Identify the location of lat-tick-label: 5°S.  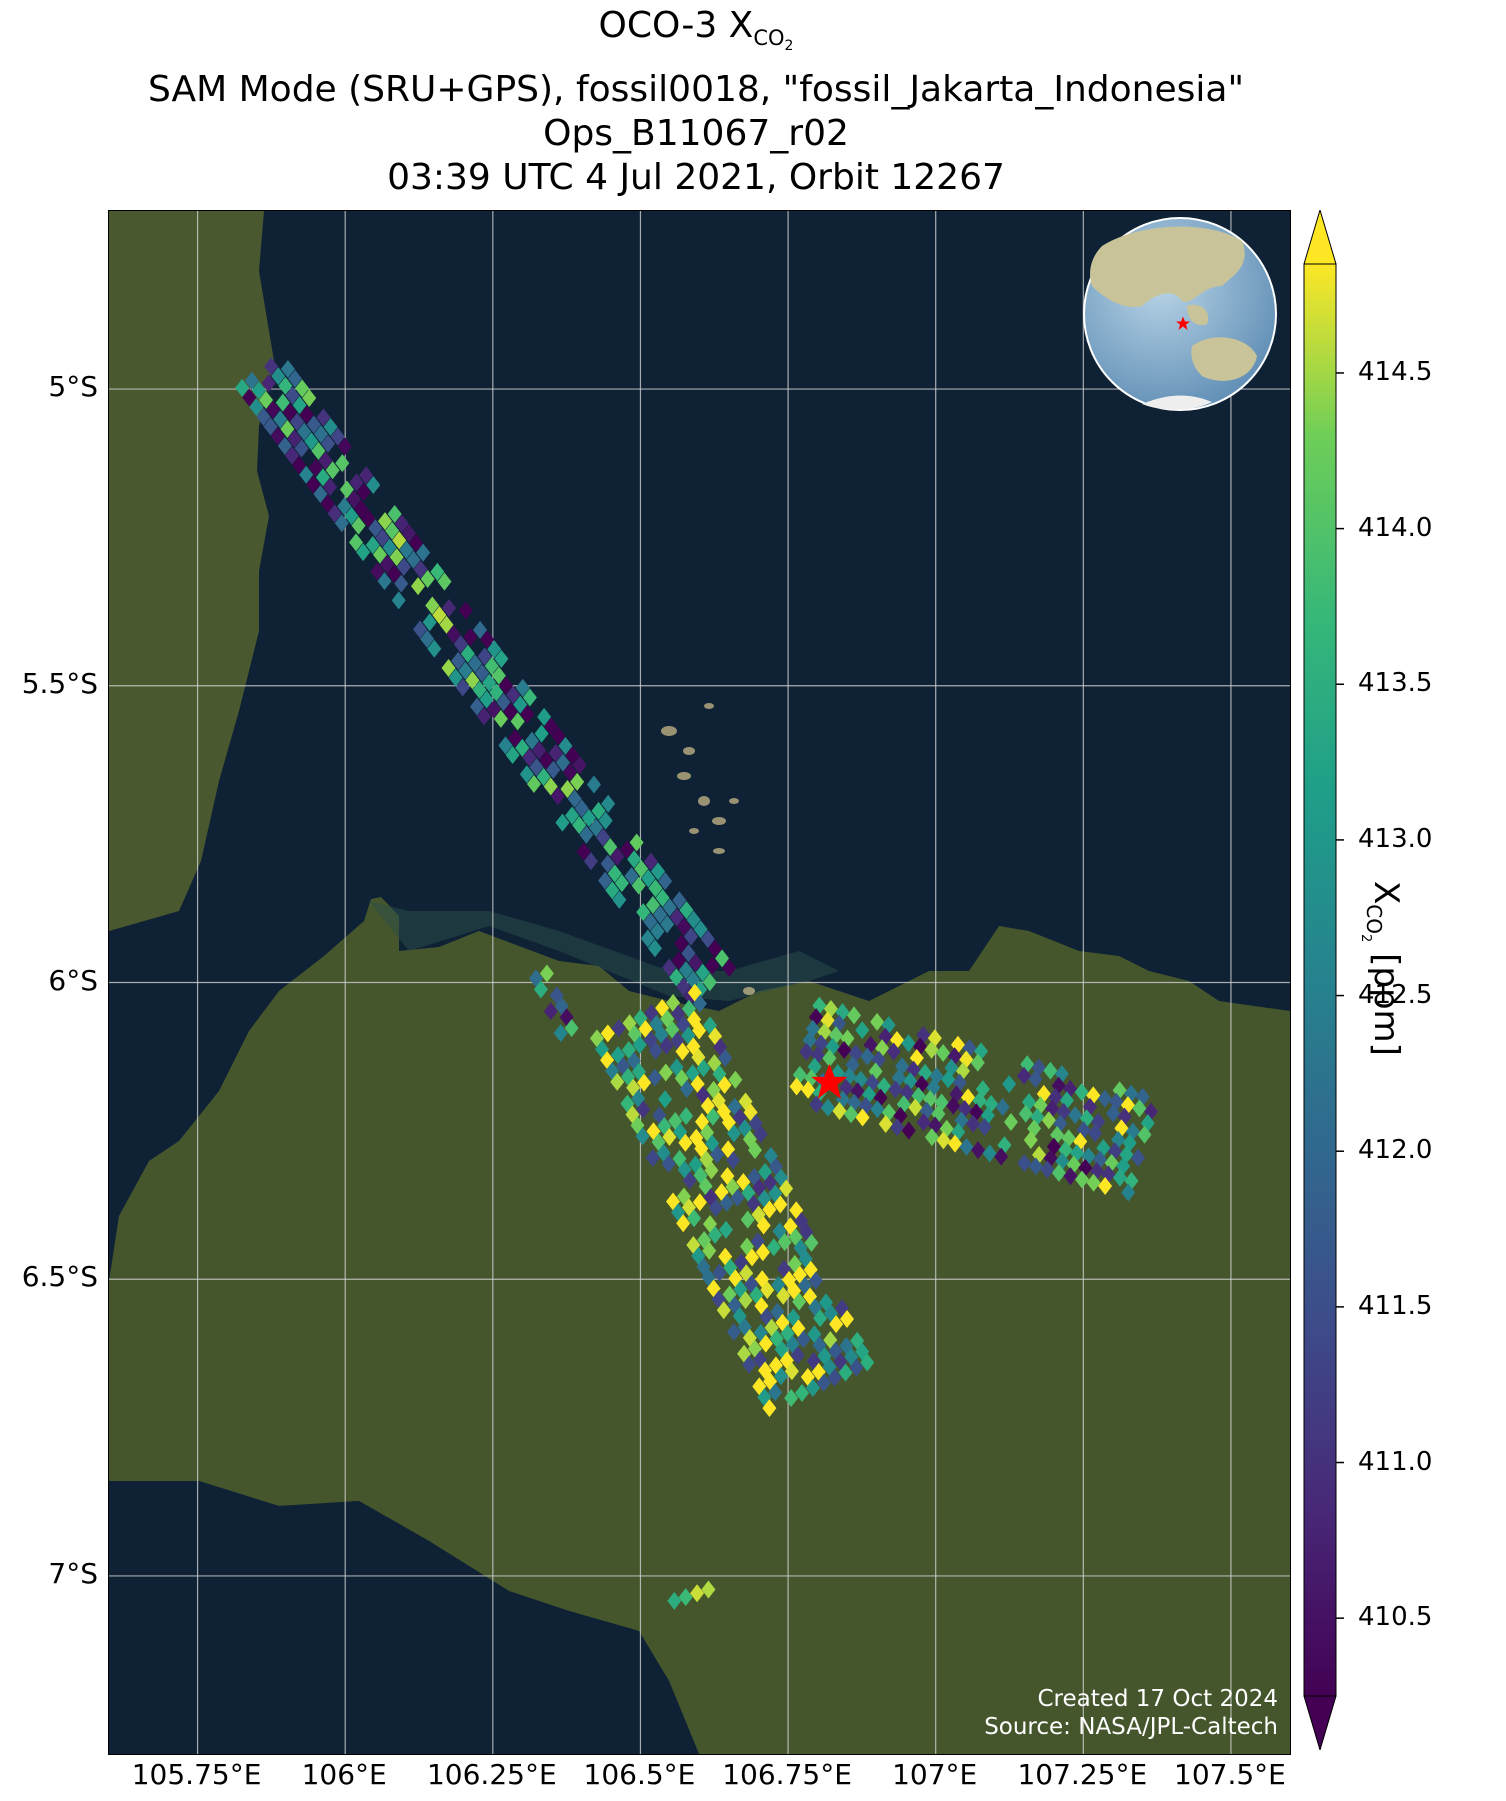
(73, 387).